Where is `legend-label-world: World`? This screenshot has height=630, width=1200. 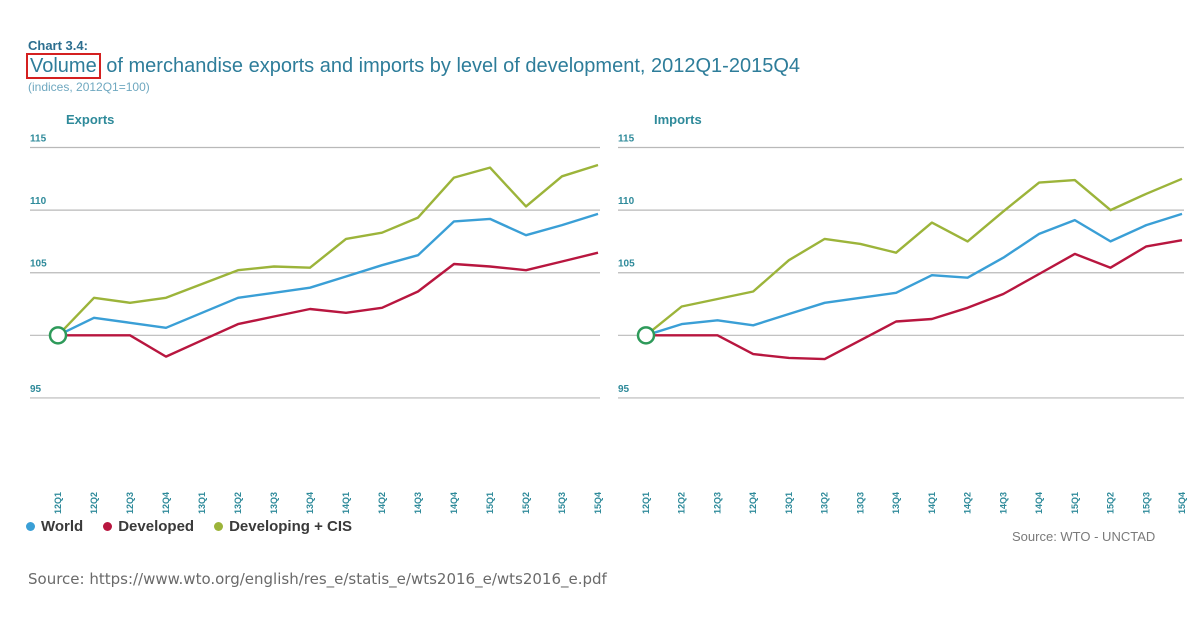
legend-label-world: World is located at coordinates (62, 526).